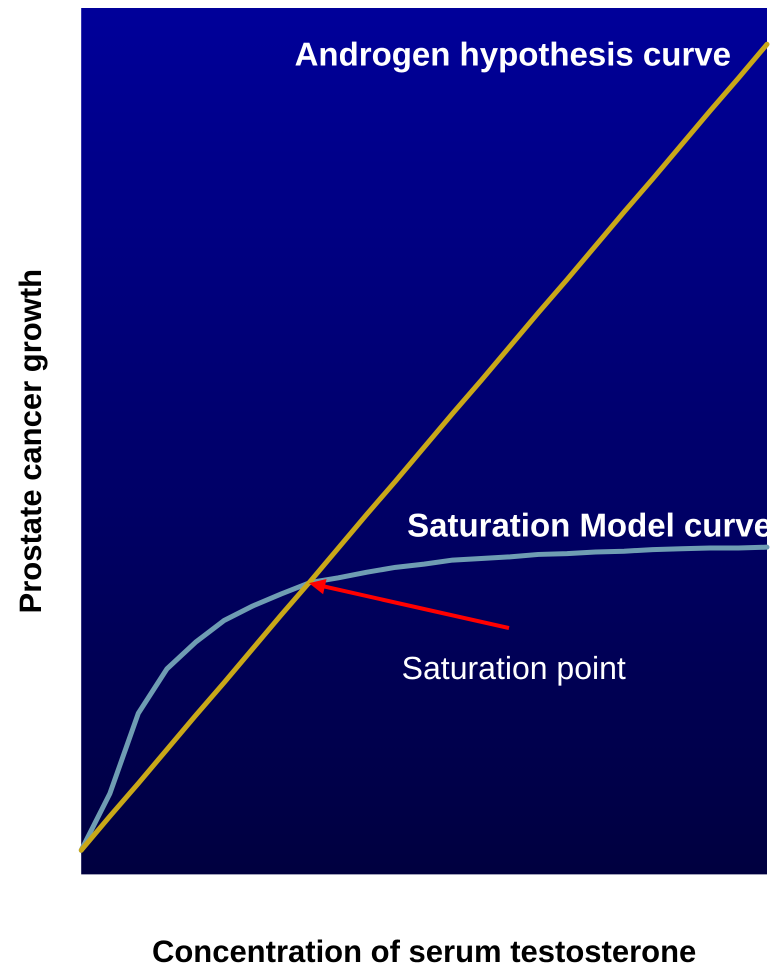 The width and height of the screenshot is (776, 976). Describe the element at coordinates (424, 951) in the screenshot. I see `x-axis-title: Concentration of serum testosterone` at that location.